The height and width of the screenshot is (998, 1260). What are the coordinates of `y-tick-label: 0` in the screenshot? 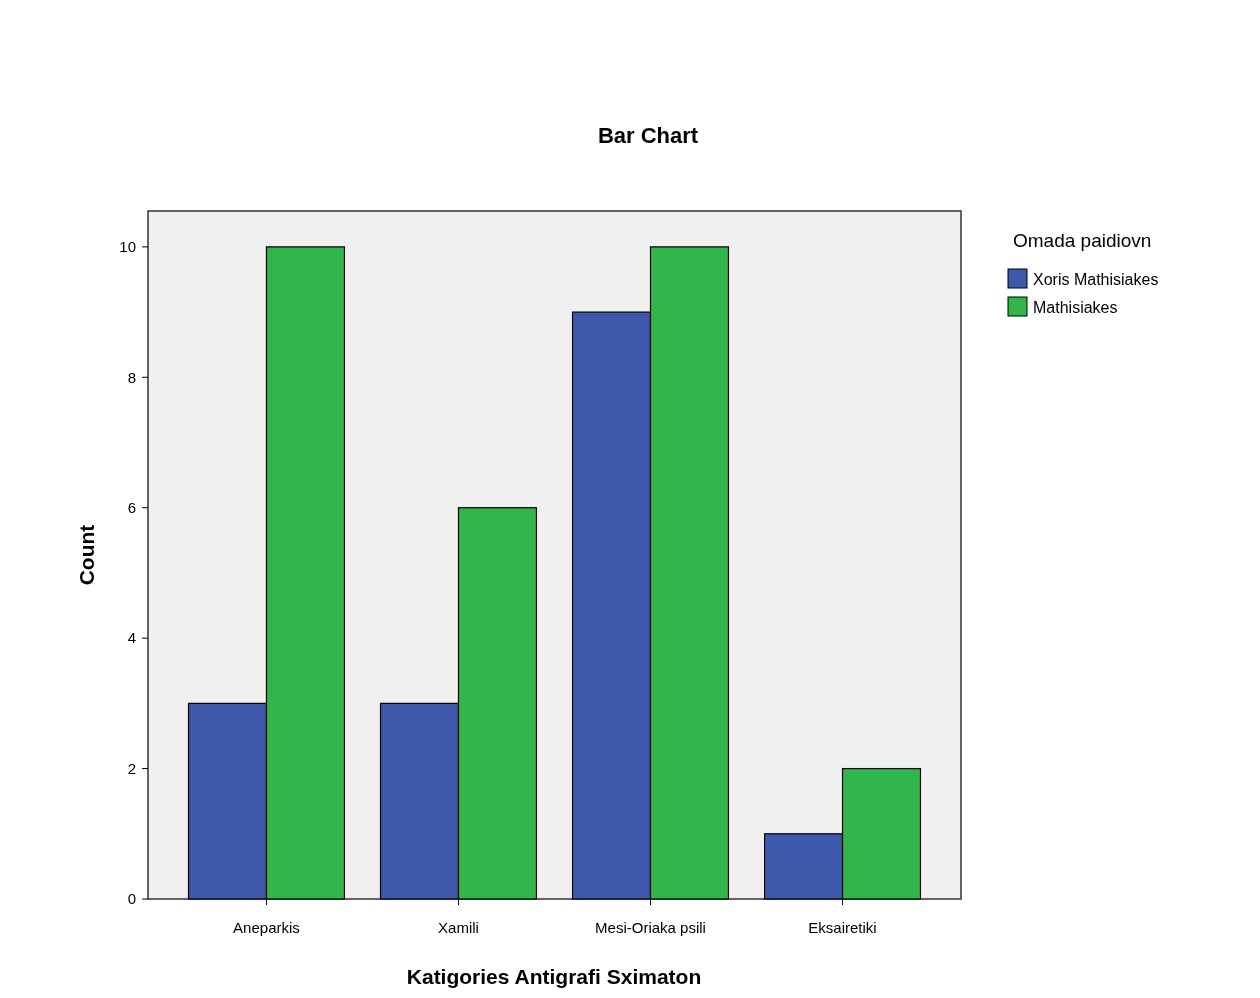 It's located at (131, 899).